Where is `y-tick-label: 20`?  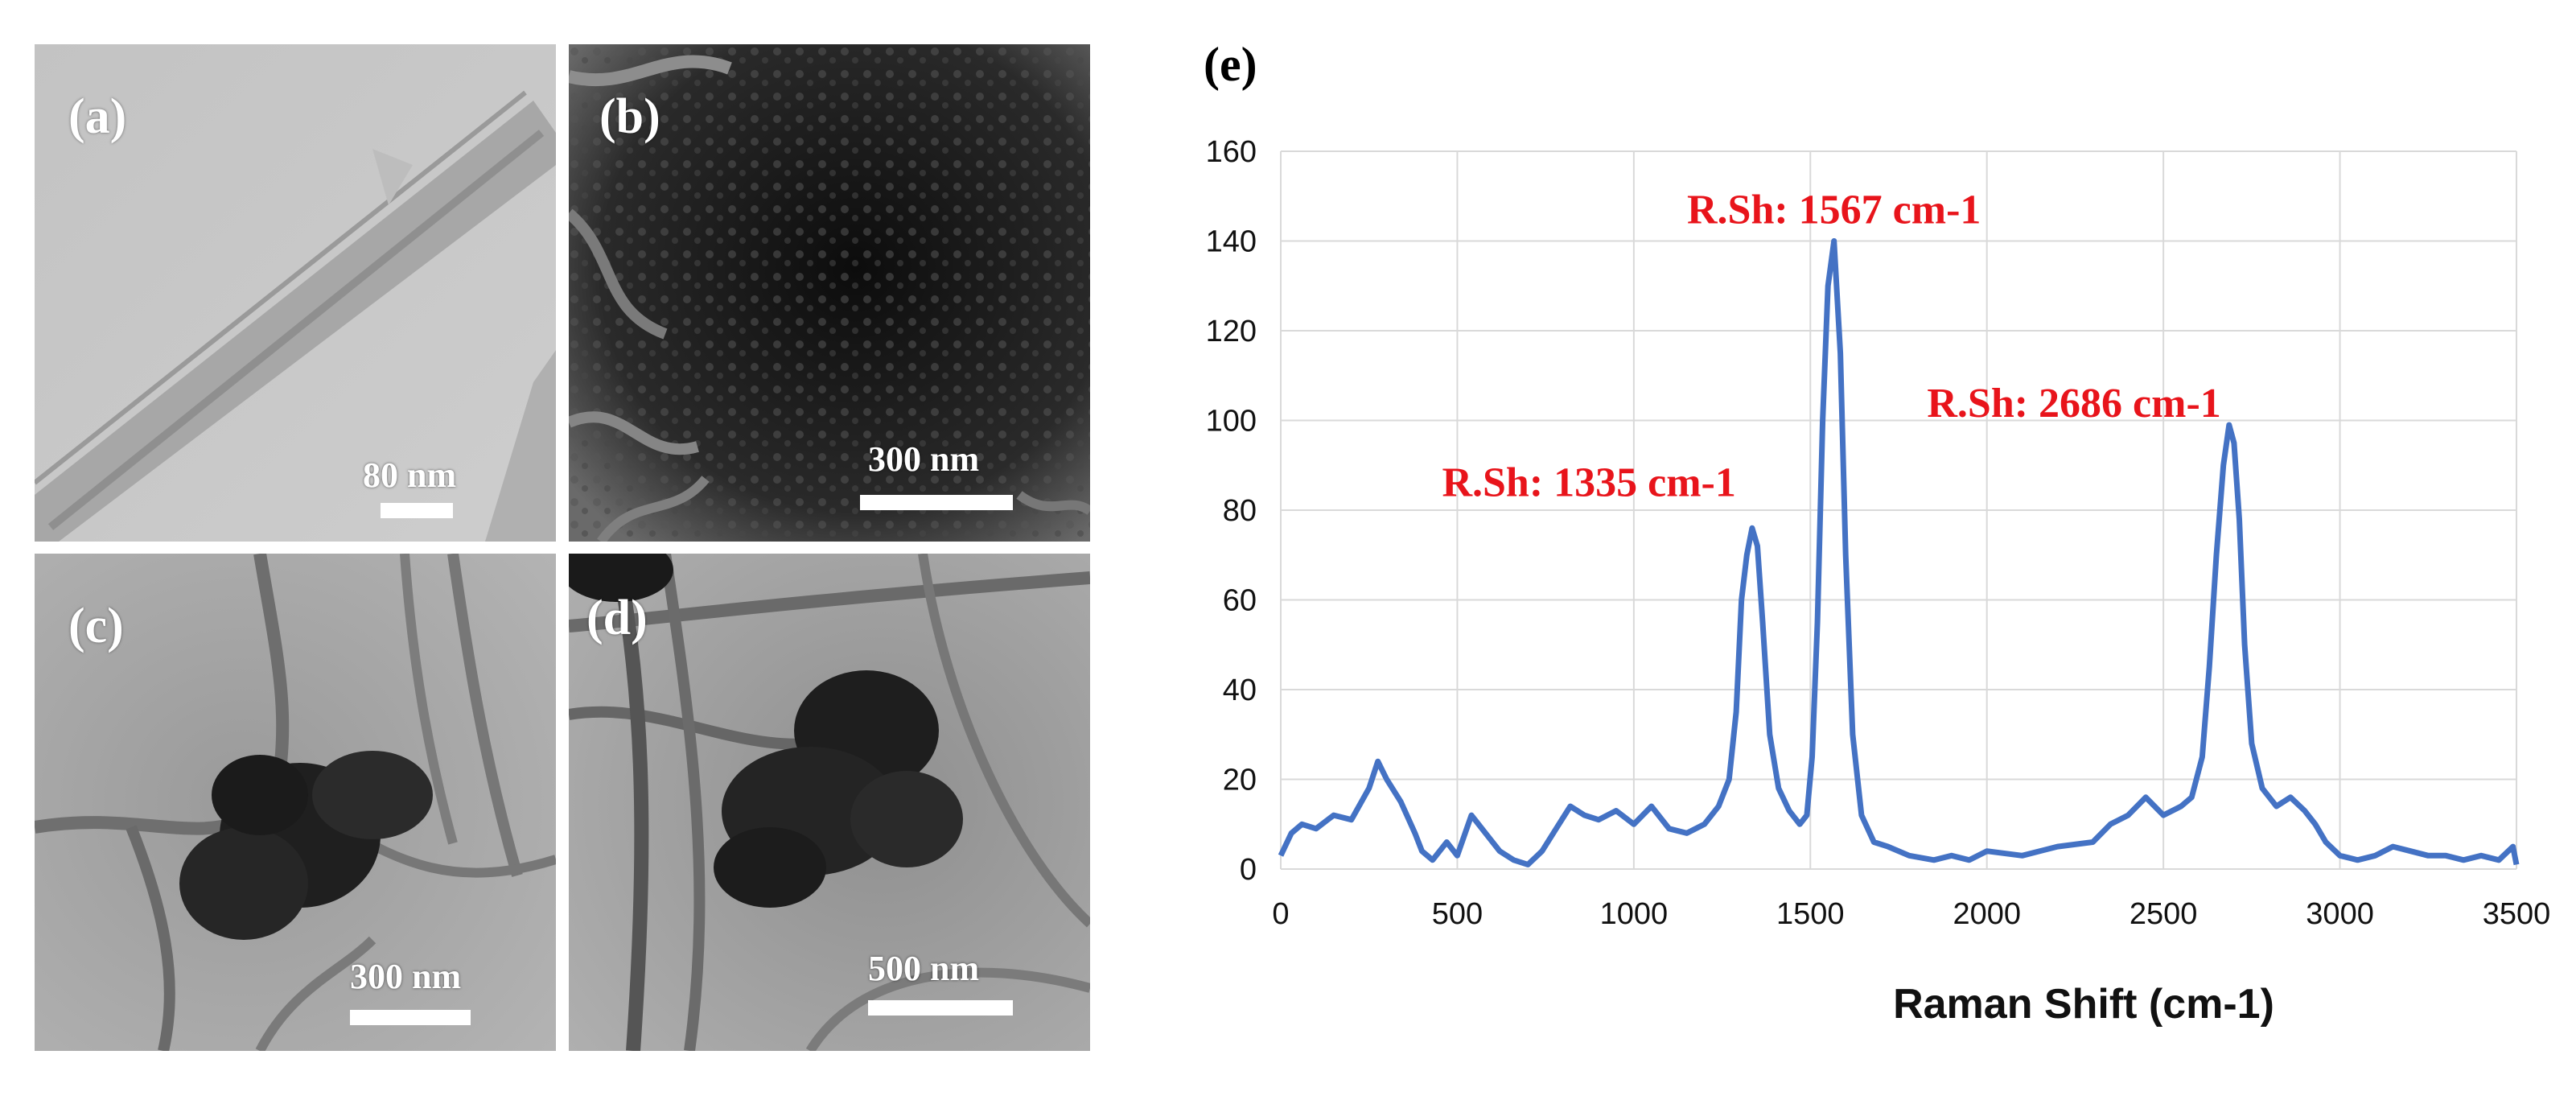 y-tick-label: 20 is located at coordinates (1240, 780).